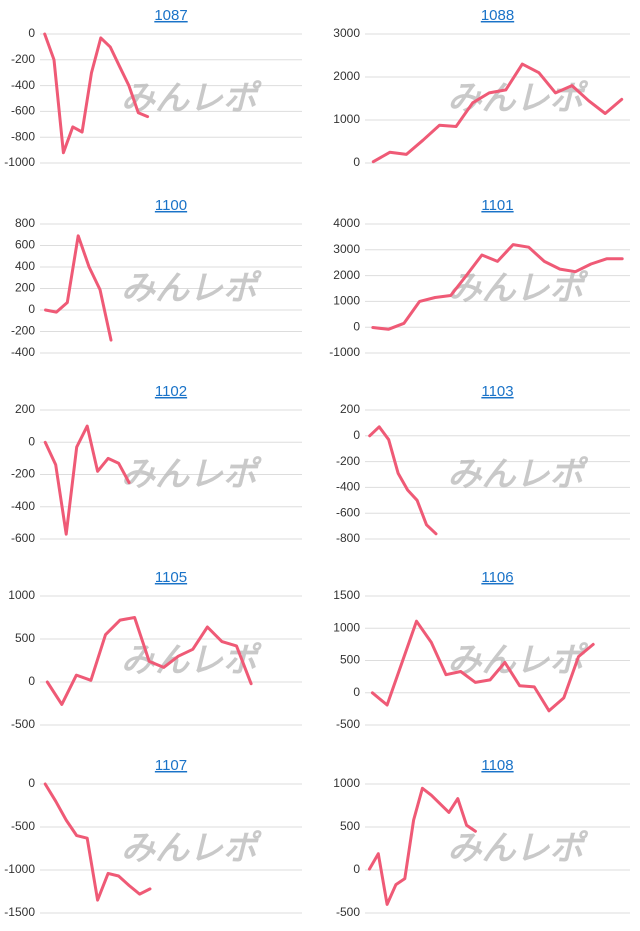 This screenshot has width=640, height=931. What do you see at coordinates (25, 223) in the screenshot?
I see `y-tick-label: 800` at bounding box center [25, 223].